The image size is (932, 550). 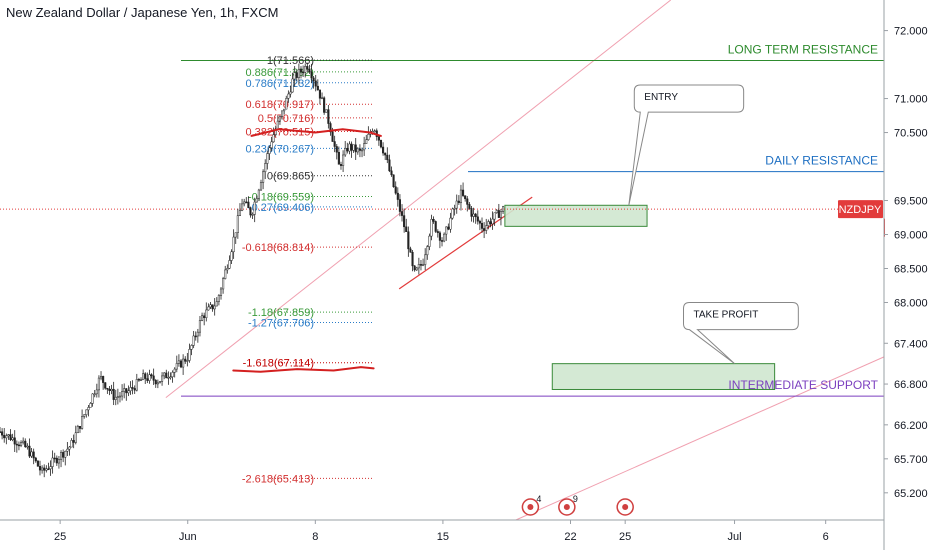 I want to click on fib-label: 0.618(70.917), so click(x=280, y=105).